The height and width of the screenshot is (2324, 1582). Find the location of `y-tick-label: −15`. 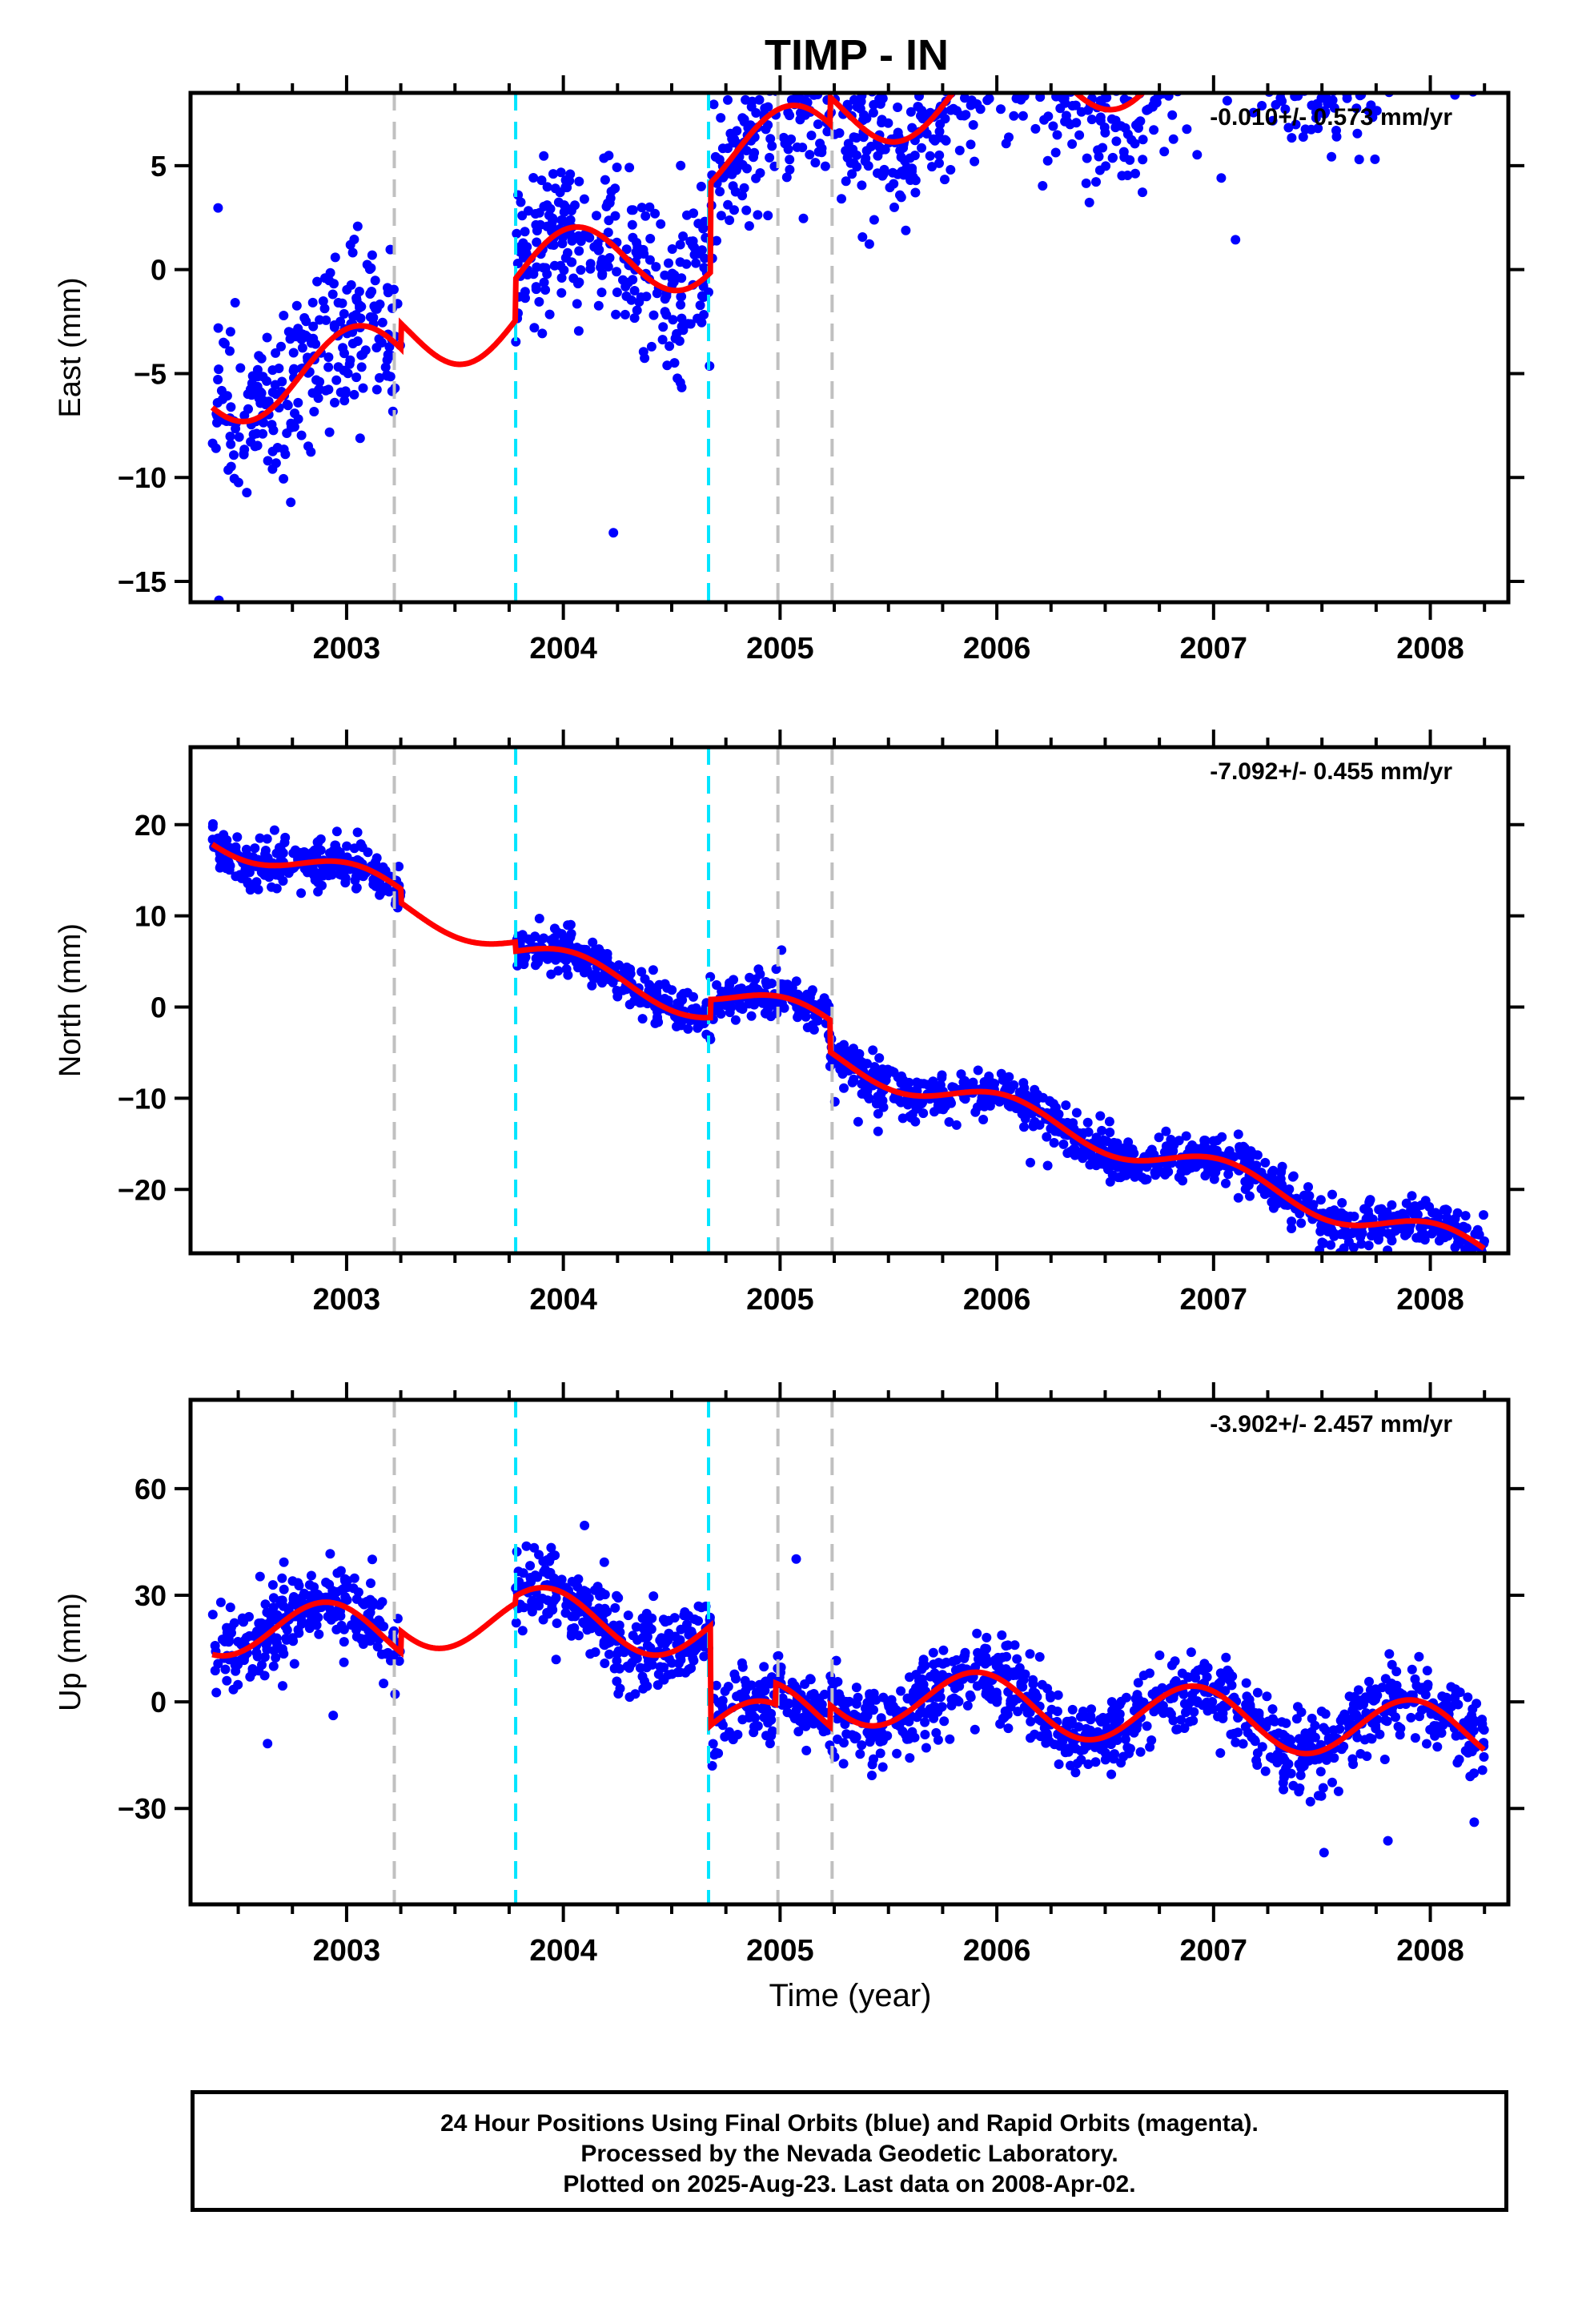

y-tick-label: −15 is located at coordinates (142, 581).